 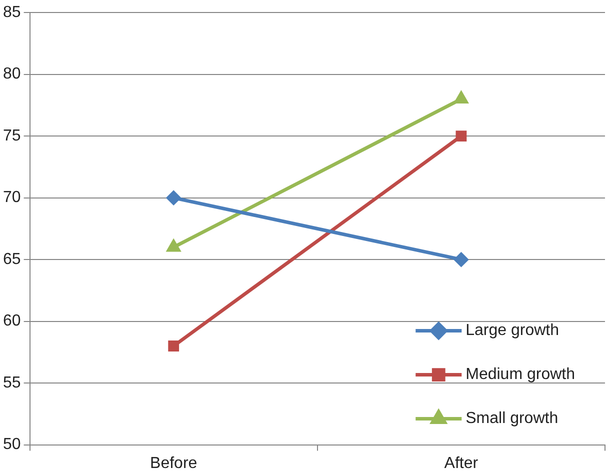 What do you see at coordinates (12, 445) in the screenshot?
I see `y-tick-label: 50` at bounding box center [12, 445].